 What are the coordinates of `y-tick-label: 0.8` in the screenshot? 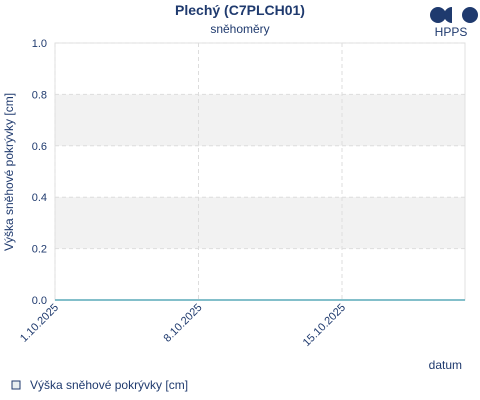 It's located at (39, 95).